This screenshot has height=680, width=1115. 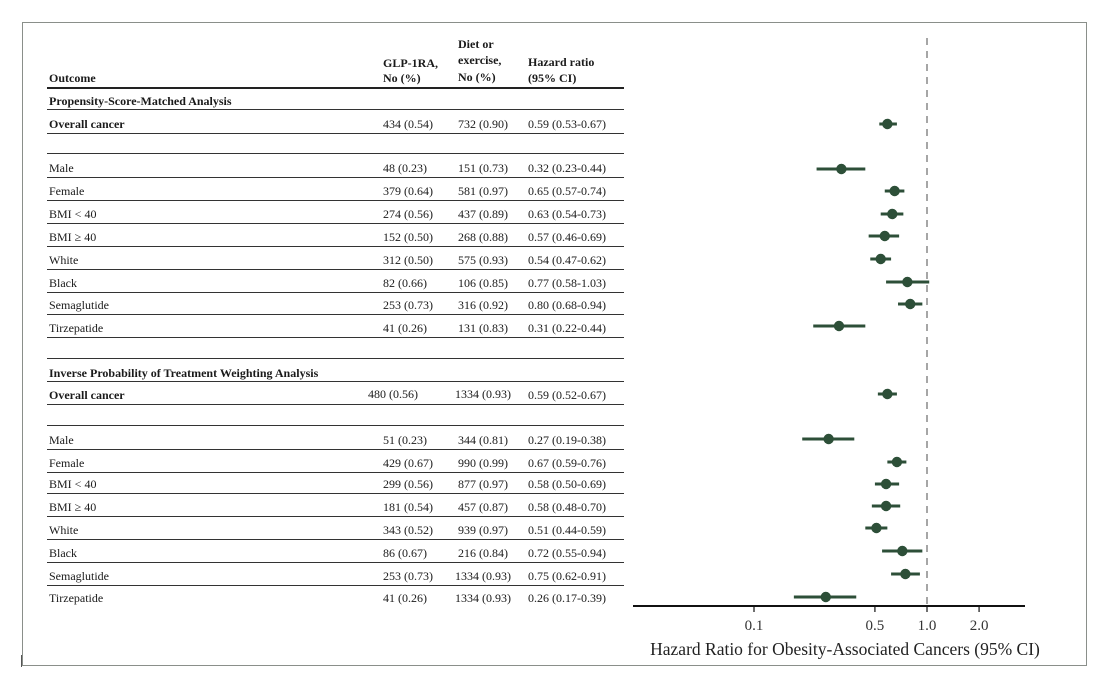 What do you see at coordinates (67, 463) in the screenshot?
I see `row-label: Female` at bounding box center [67, 463].